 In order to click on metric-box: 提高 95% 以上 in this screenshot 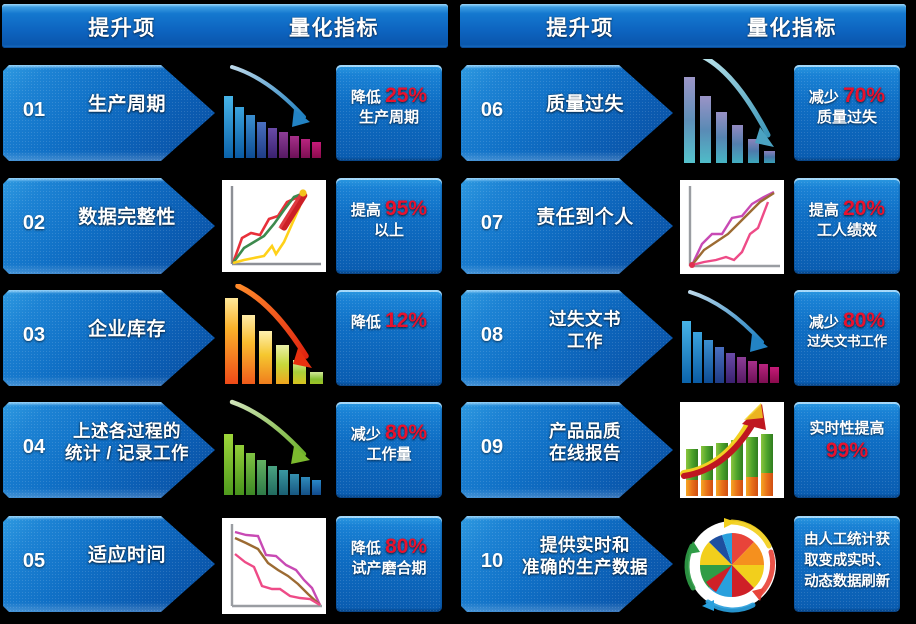, I will do `click(389, 226)`.